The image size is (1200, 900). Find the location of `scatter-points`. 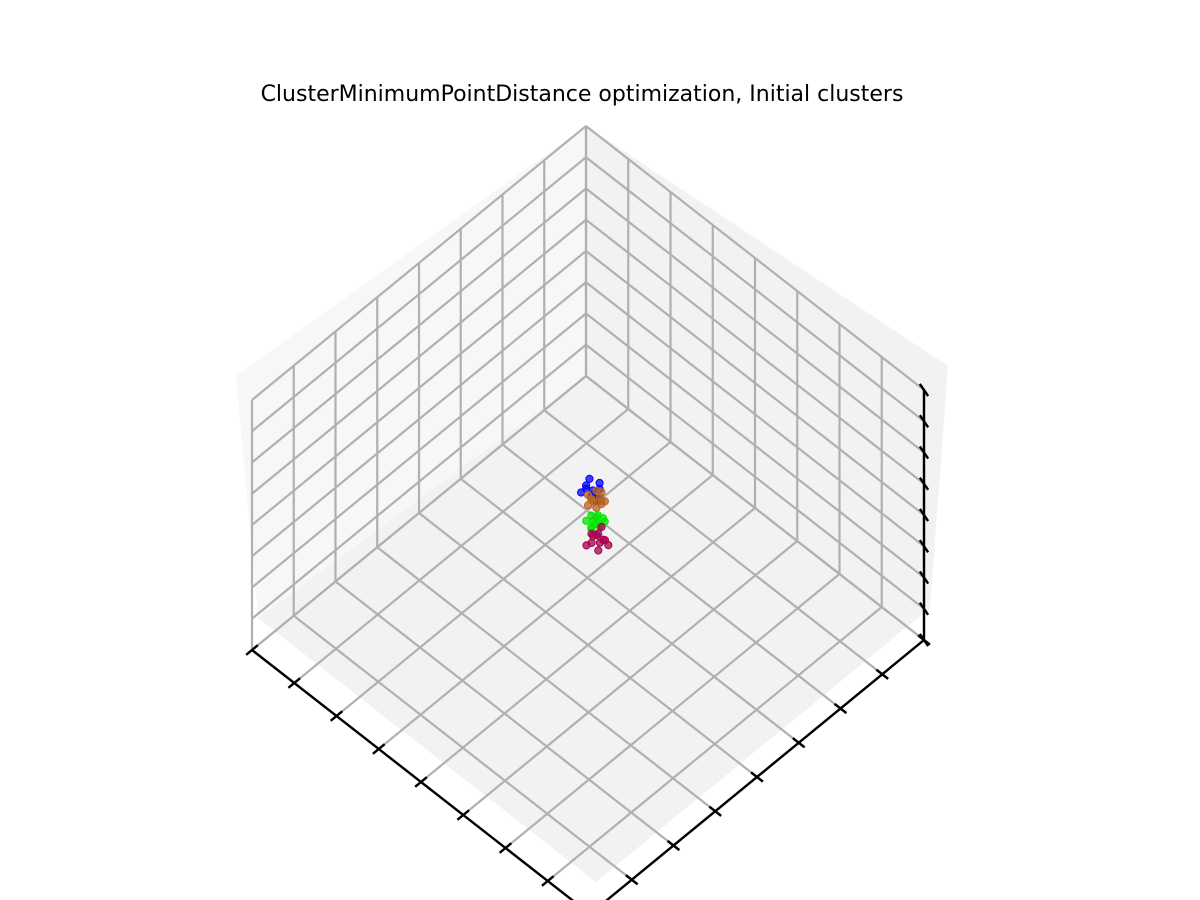

scatter-points is located at coordinates (595, 514).